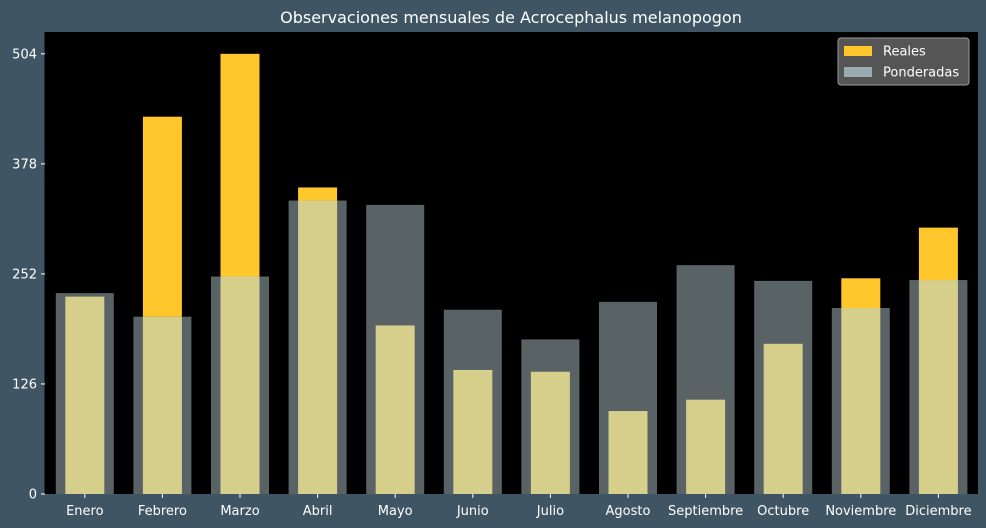 The image size is (986, 528). What do you see at coordinates (904, 52) in the screenshot?
I see `legend-label-reales: Reales` at bounding box center [904, 52].